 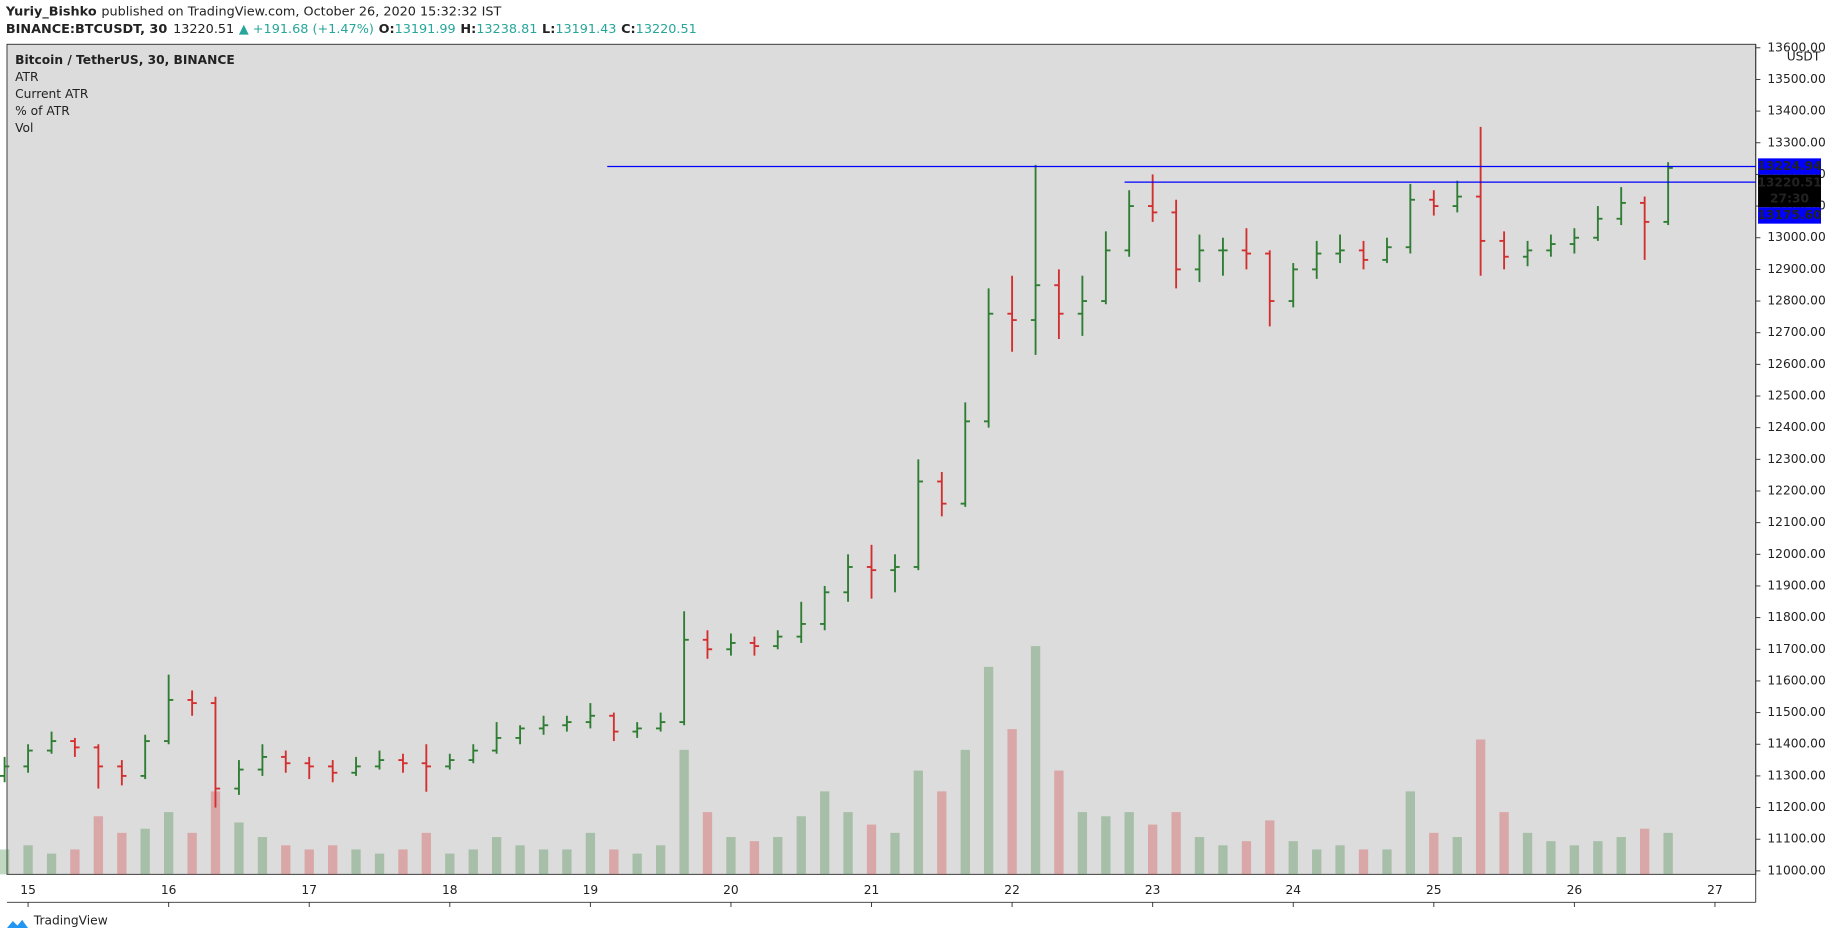 What do you see at coordinates (1796, 79) in the screenshot?
I see `y-tick-label: 13500.00` at bounding box center [1796, 79].